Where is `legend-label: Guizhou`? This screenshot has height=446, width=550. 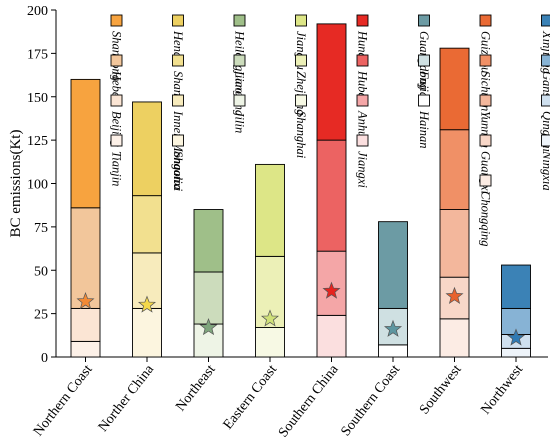
legend-label: Guizhou is located at coordinates (486, 52).